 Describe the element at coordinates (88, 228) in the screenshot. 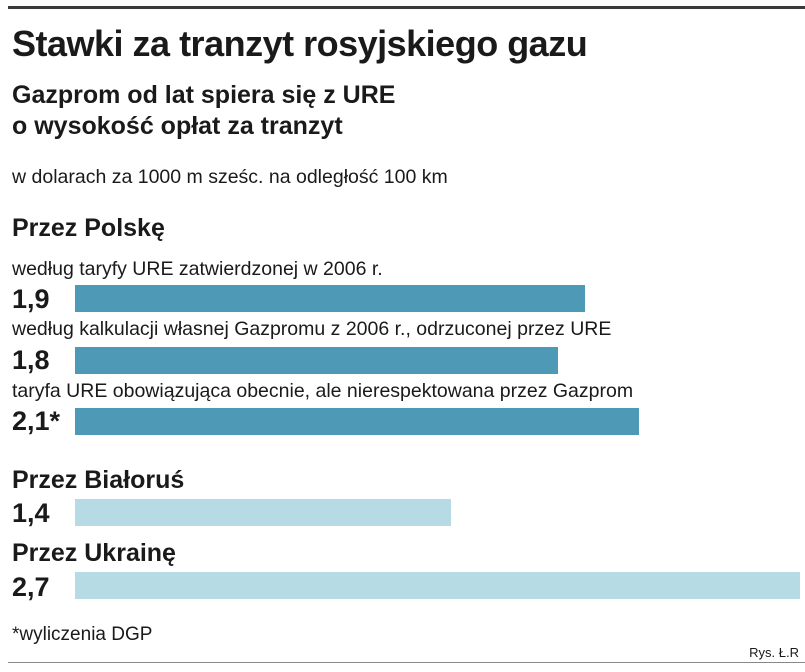

I see `group-label-poland: Przez Polskę` at that location.